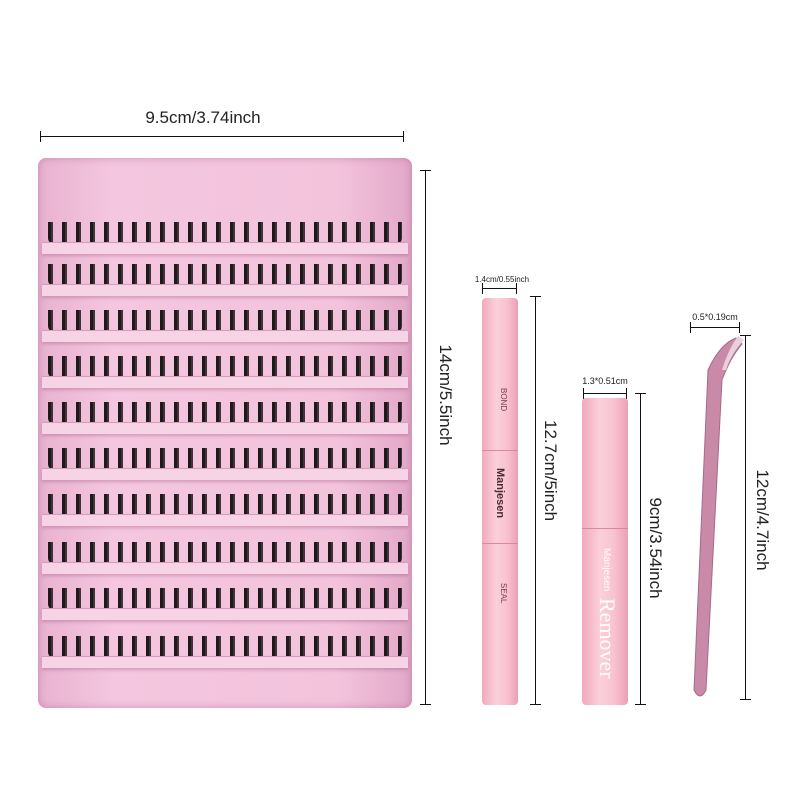  What do you see at coordinates (502, 279) in the screenshot?
I see `bond-width-label: 1.4cm/0.55inch` at bounding box center [502, 279].